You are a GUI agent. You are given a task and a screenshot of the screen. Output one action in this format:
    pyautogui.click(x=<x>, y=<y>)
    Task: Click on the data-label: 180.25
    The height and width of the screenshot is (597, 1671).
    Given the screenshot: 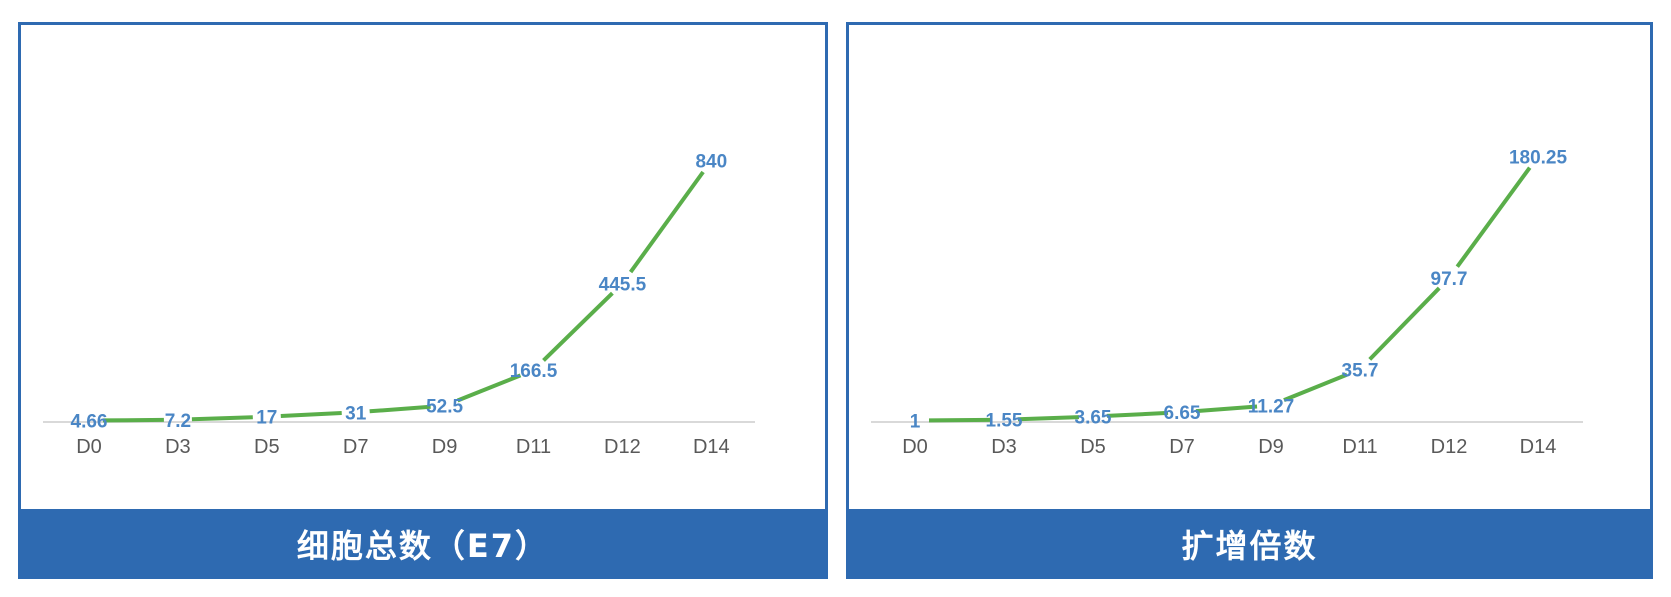 What is the action you would take?
    pyautogui.click(x=1538, y=157)
    